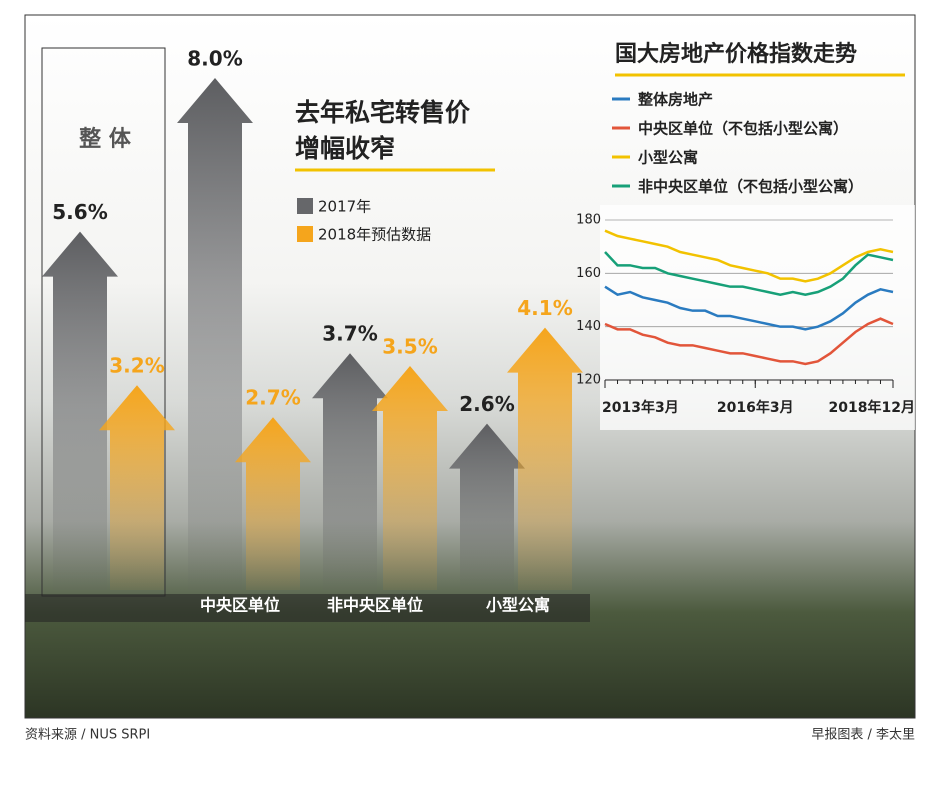 This screenshot has height=804, width=931. I want to click on value-label: 2.6%, so click(486, 404).